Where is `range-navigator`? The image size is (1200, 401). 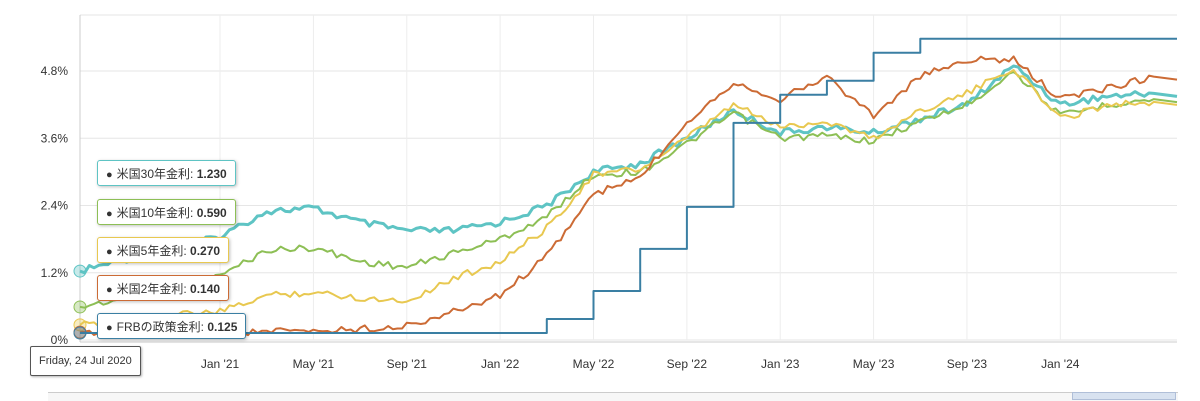 range-navigator is located at coordinates (613, 396).